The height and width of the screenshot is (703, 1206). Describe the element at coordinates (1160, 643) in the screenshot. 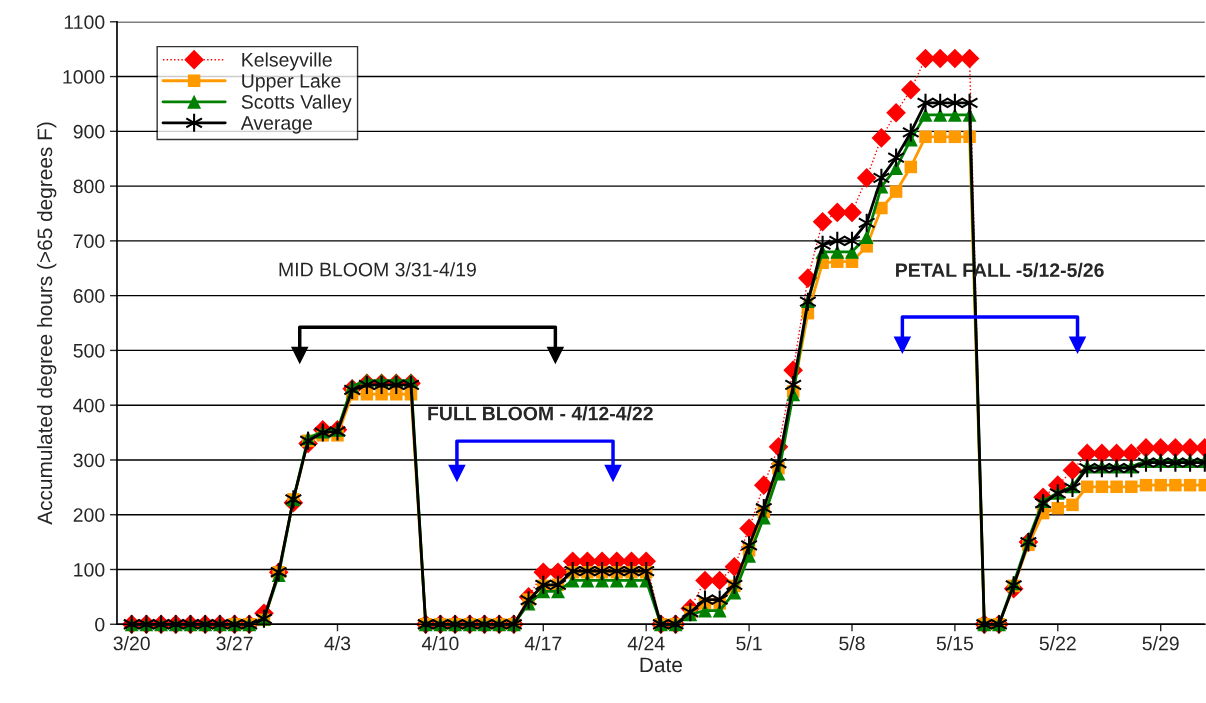

I see `x-tick-label: 5/29` at that location.